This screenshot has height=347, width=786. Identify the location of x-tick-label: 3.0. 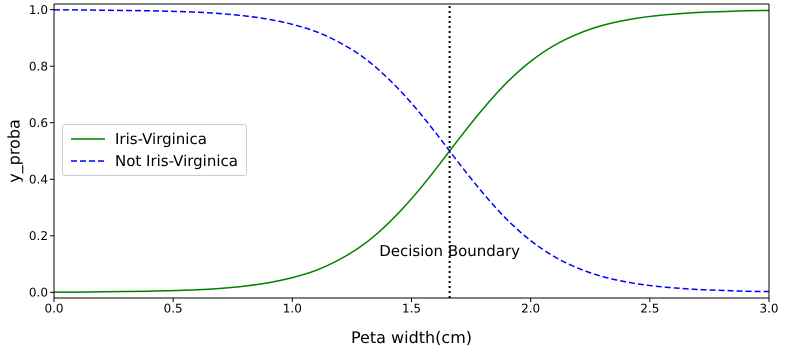
(769, 309).